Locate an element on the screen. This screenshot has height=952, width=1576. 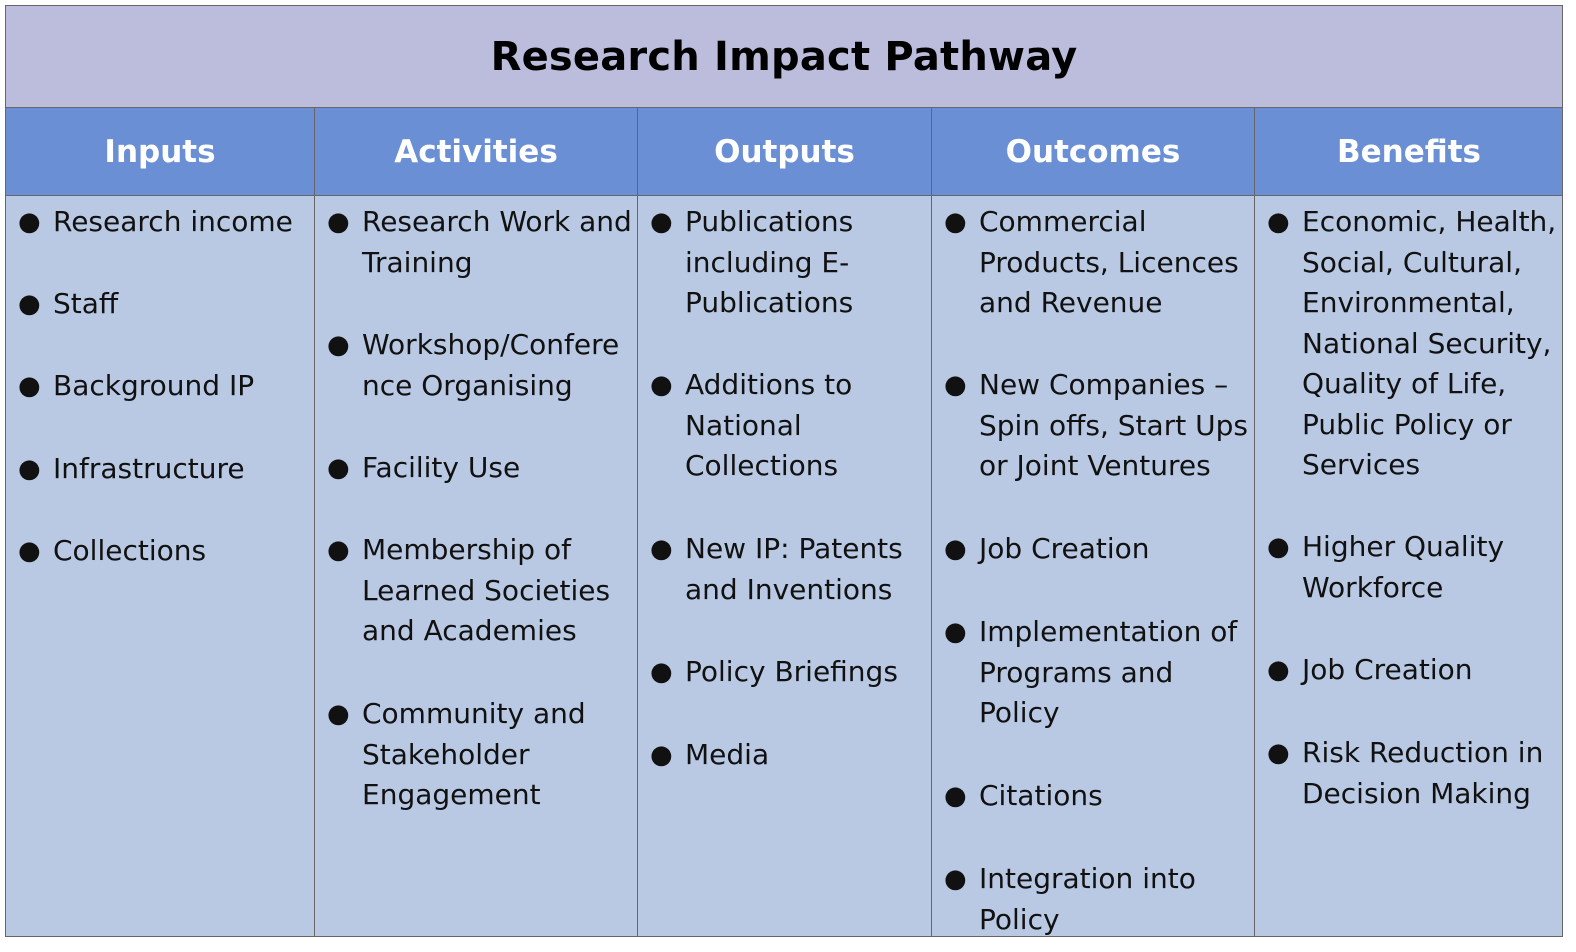
page-title: Research Impact Pathway is located at coordinates (784, 56).